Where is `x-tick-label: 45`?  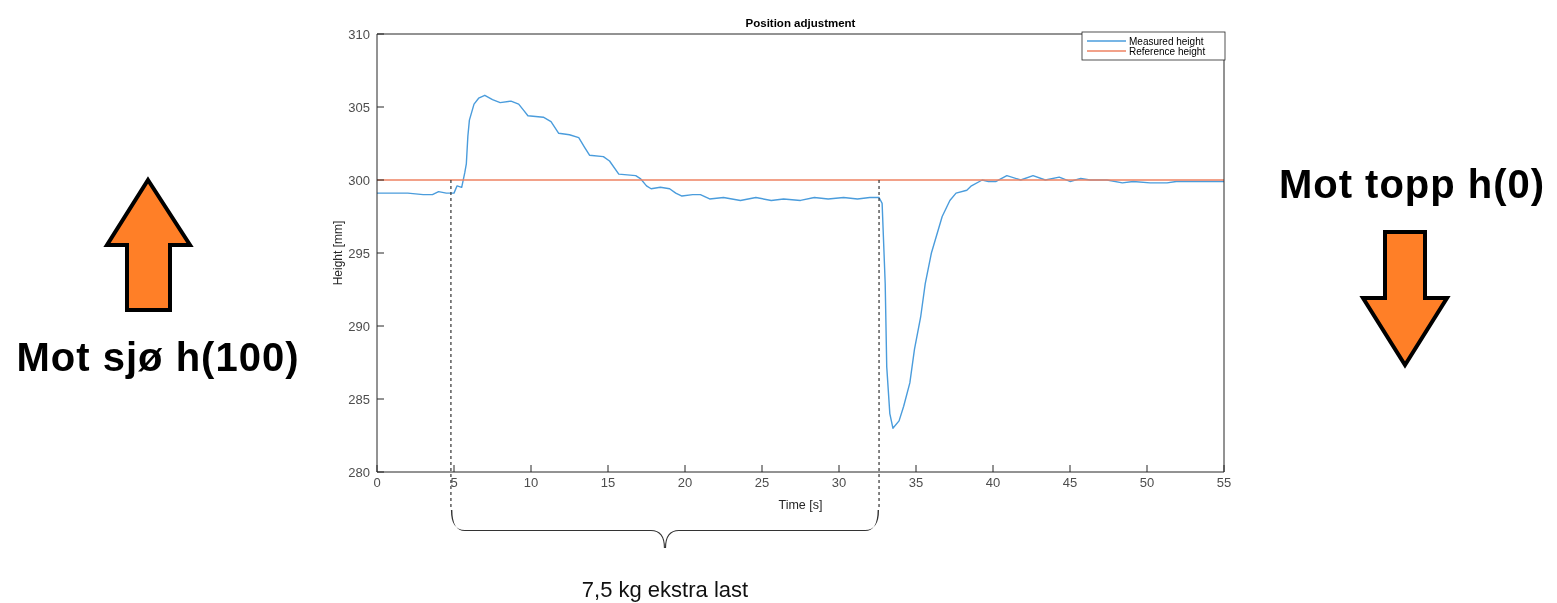
x-tick-label: 45 is located at coordinates (1070, 483).